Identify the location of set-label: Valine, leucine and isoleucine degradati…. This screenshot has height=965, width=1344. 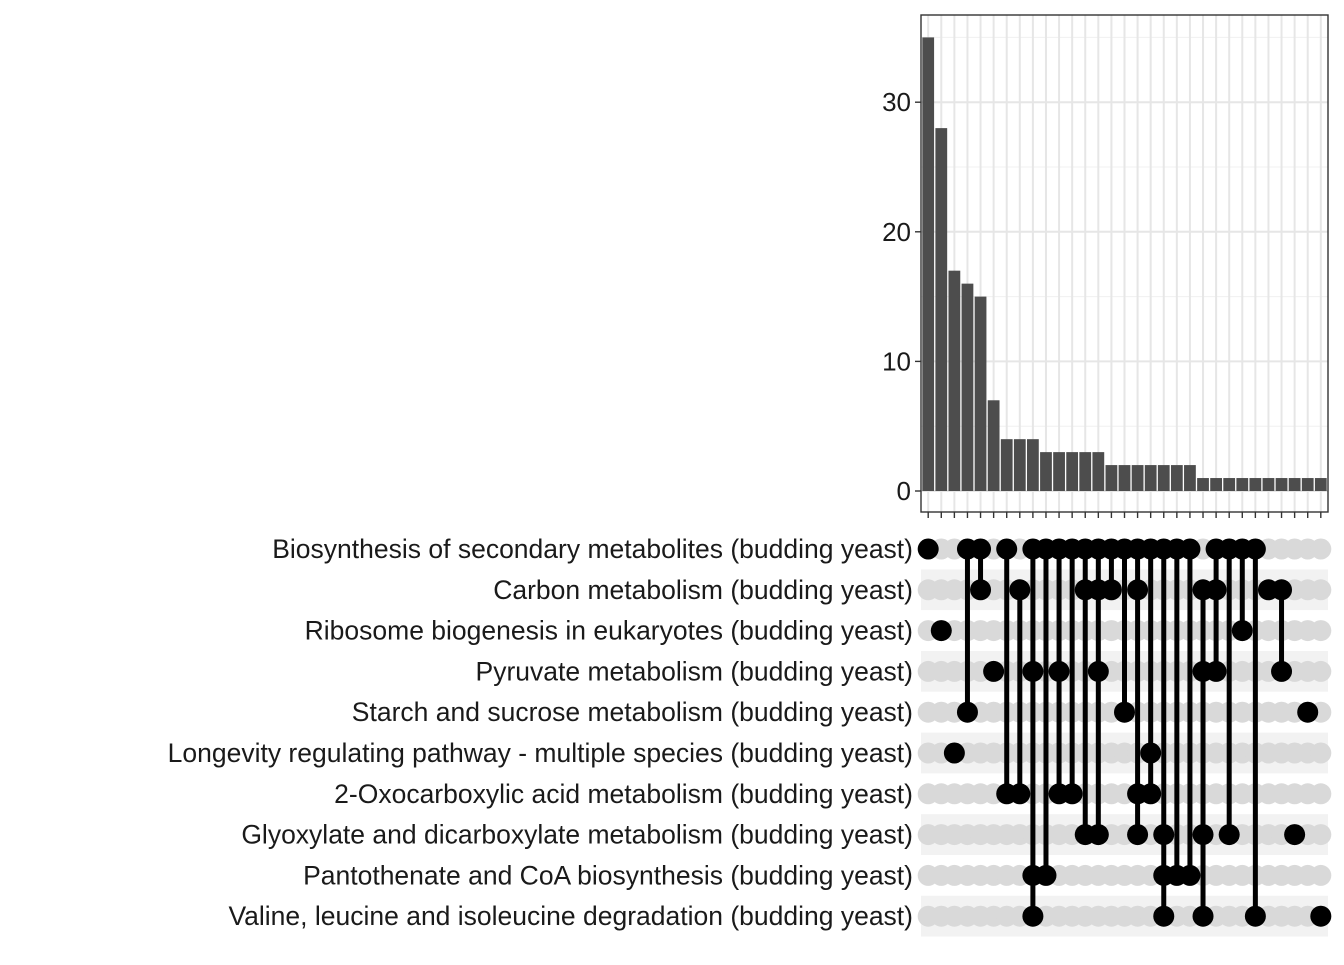
(570, 916).